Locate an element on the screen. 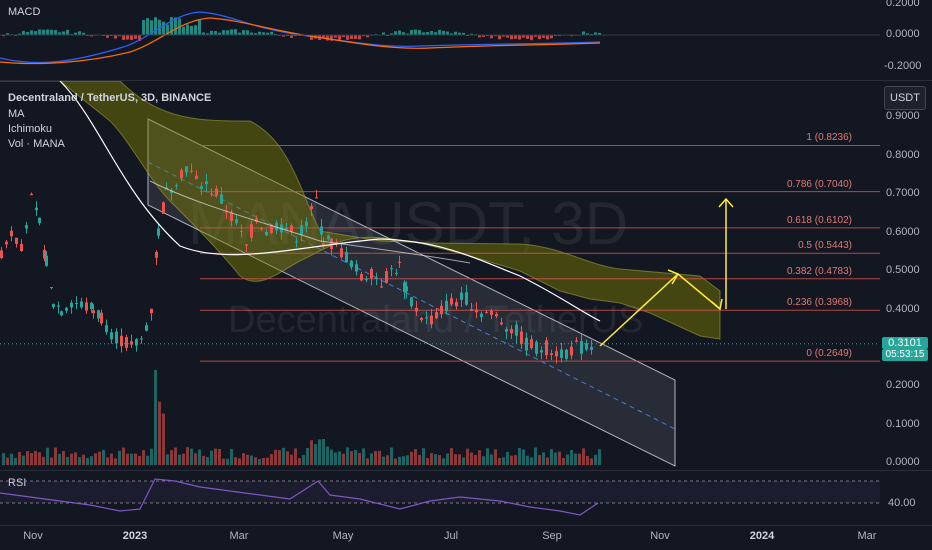  rsi-plot is located at coordinates (440, 497).